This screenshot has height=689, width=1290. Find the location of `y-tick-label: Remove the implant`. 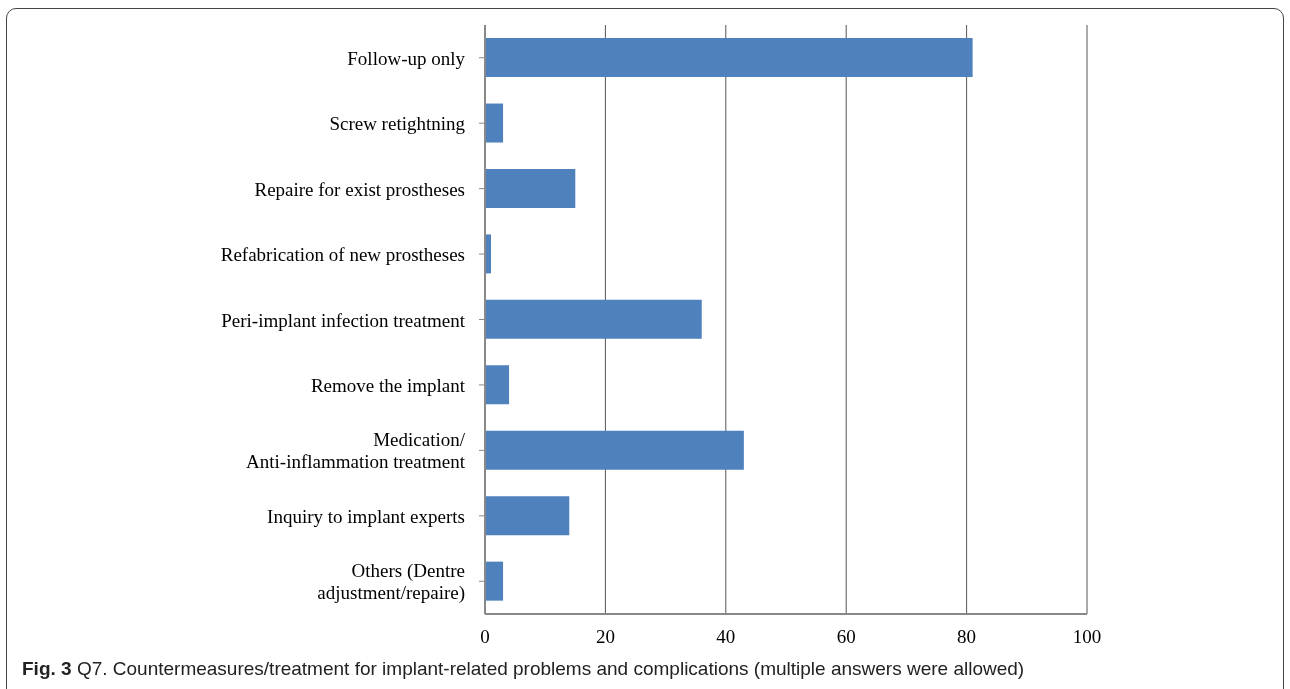

y-tick-label: Remove the implant is located at coordinates (388, 385).